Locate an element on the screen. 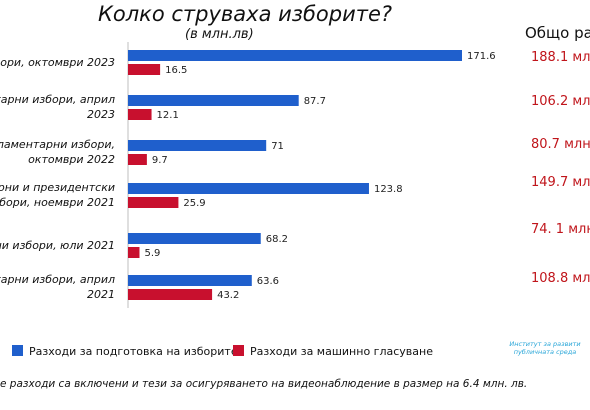 The width and height of the screenshot is (590, 410). data-label-machine-3: 25.9 is located at coordinates (194, 203).